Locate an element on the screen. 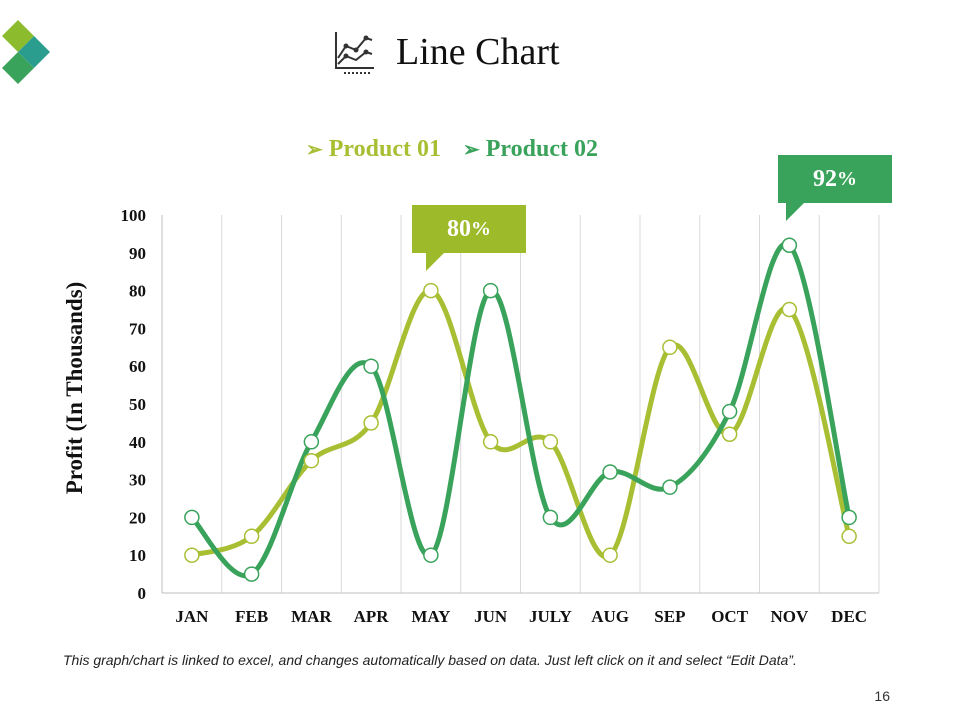 The width and height of the screenshot is (960, 720). legend-item-product-02: ➢ Product 02 is located at coordinates (530, 149).